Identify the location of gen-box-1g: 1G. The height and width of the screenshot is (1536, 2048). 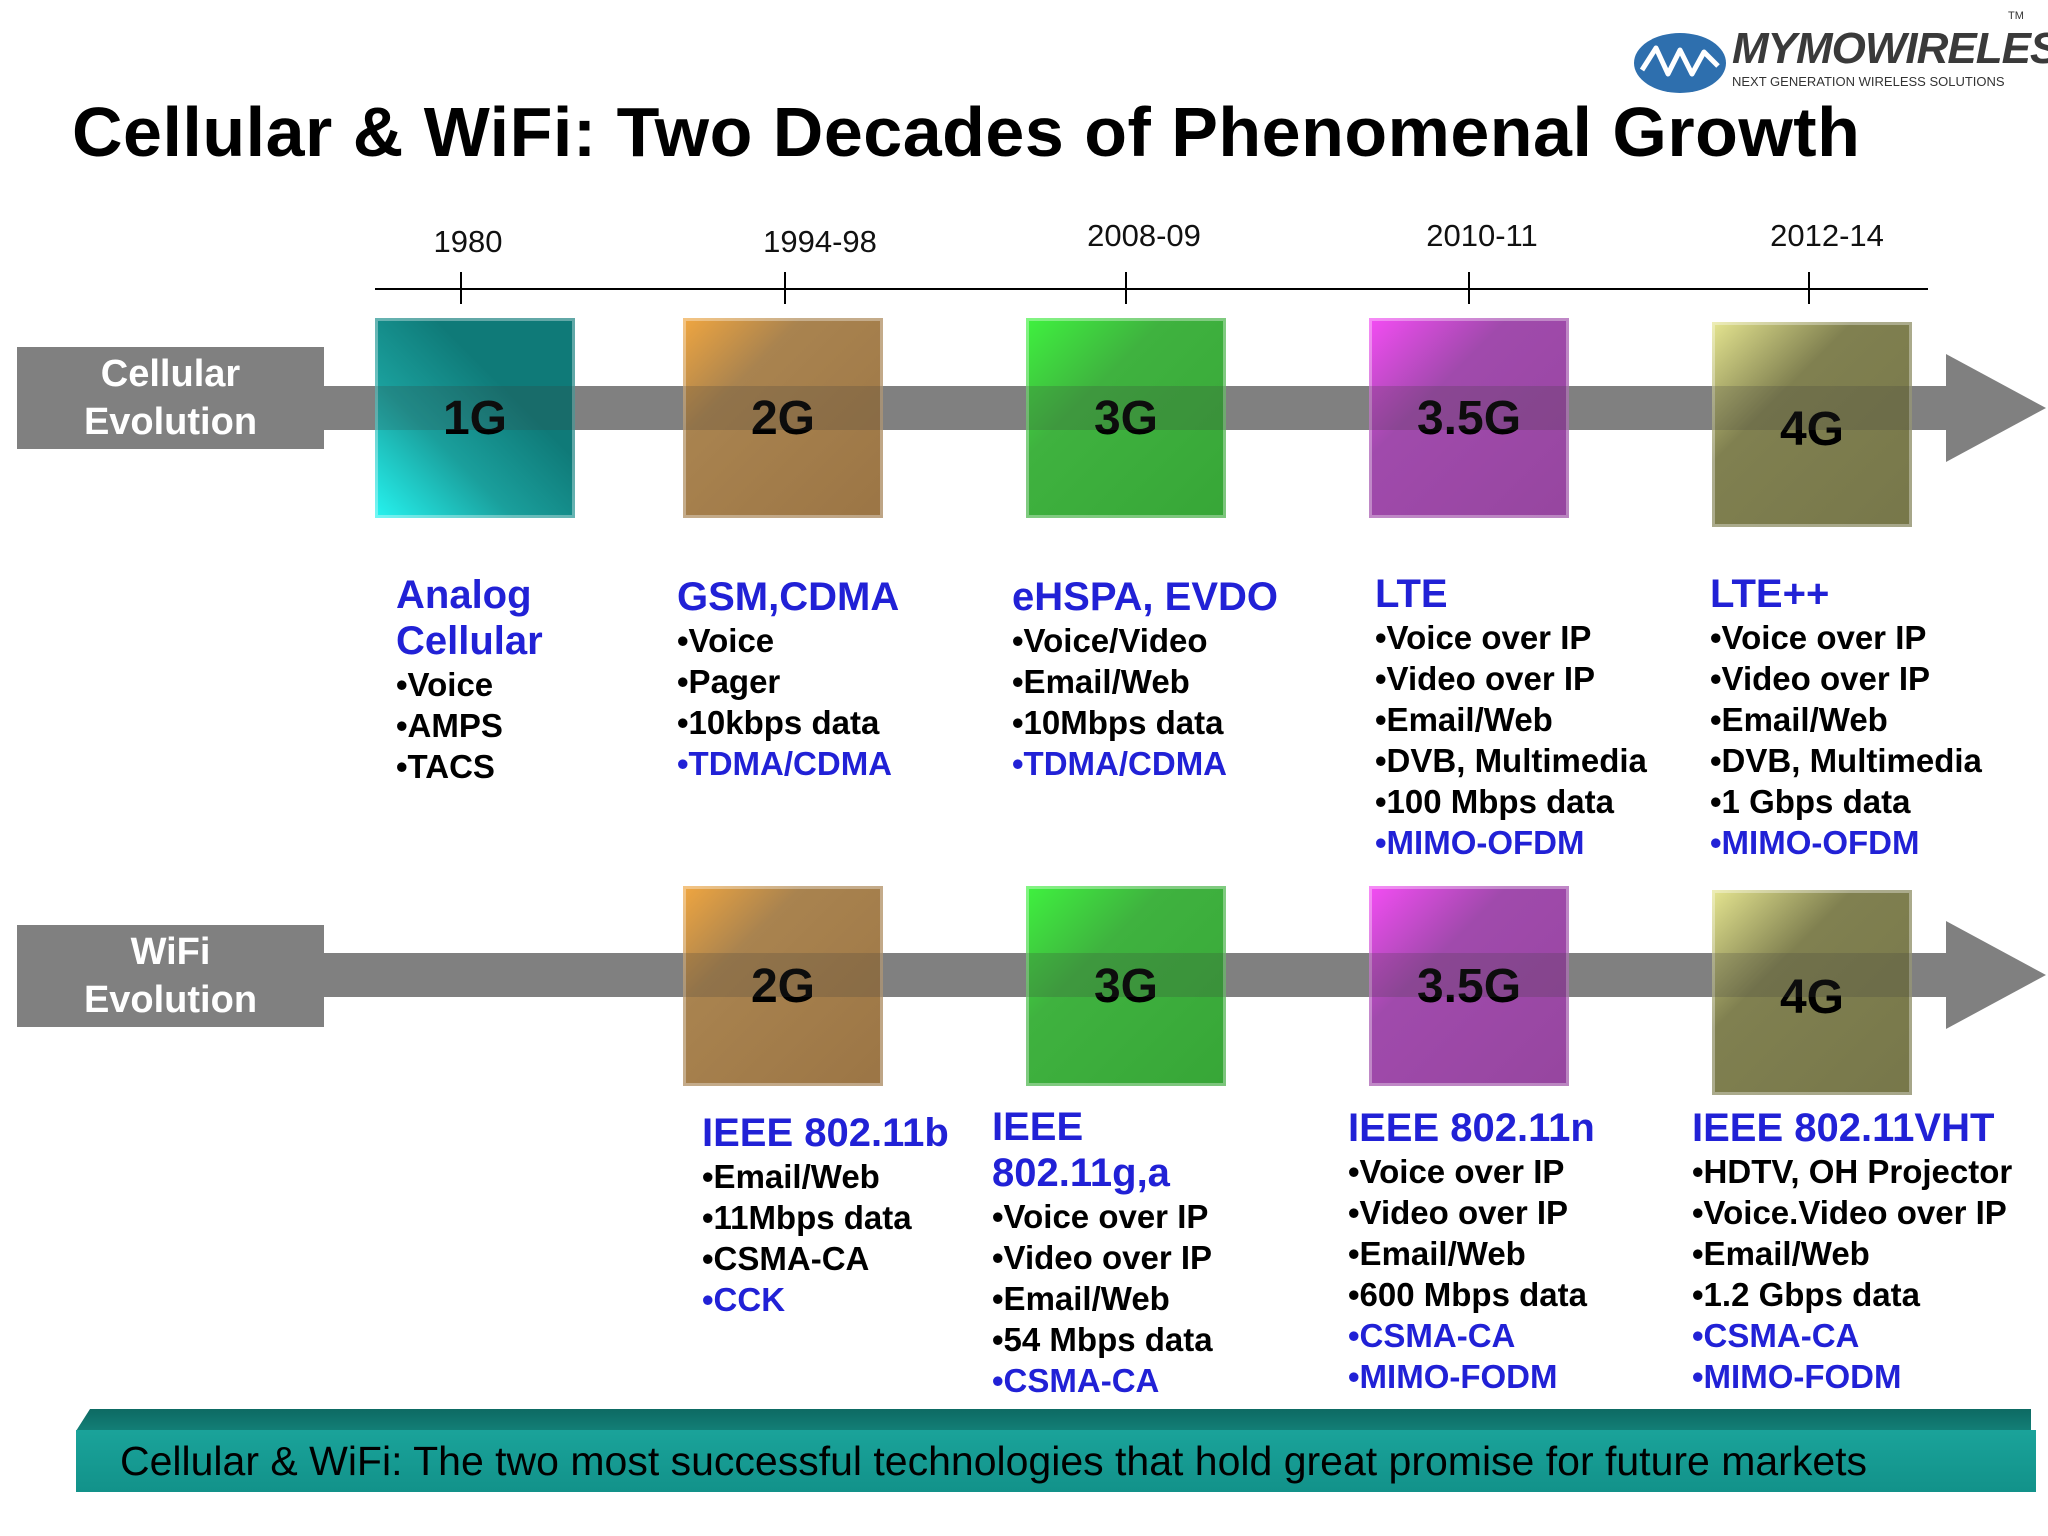
(475, 418).